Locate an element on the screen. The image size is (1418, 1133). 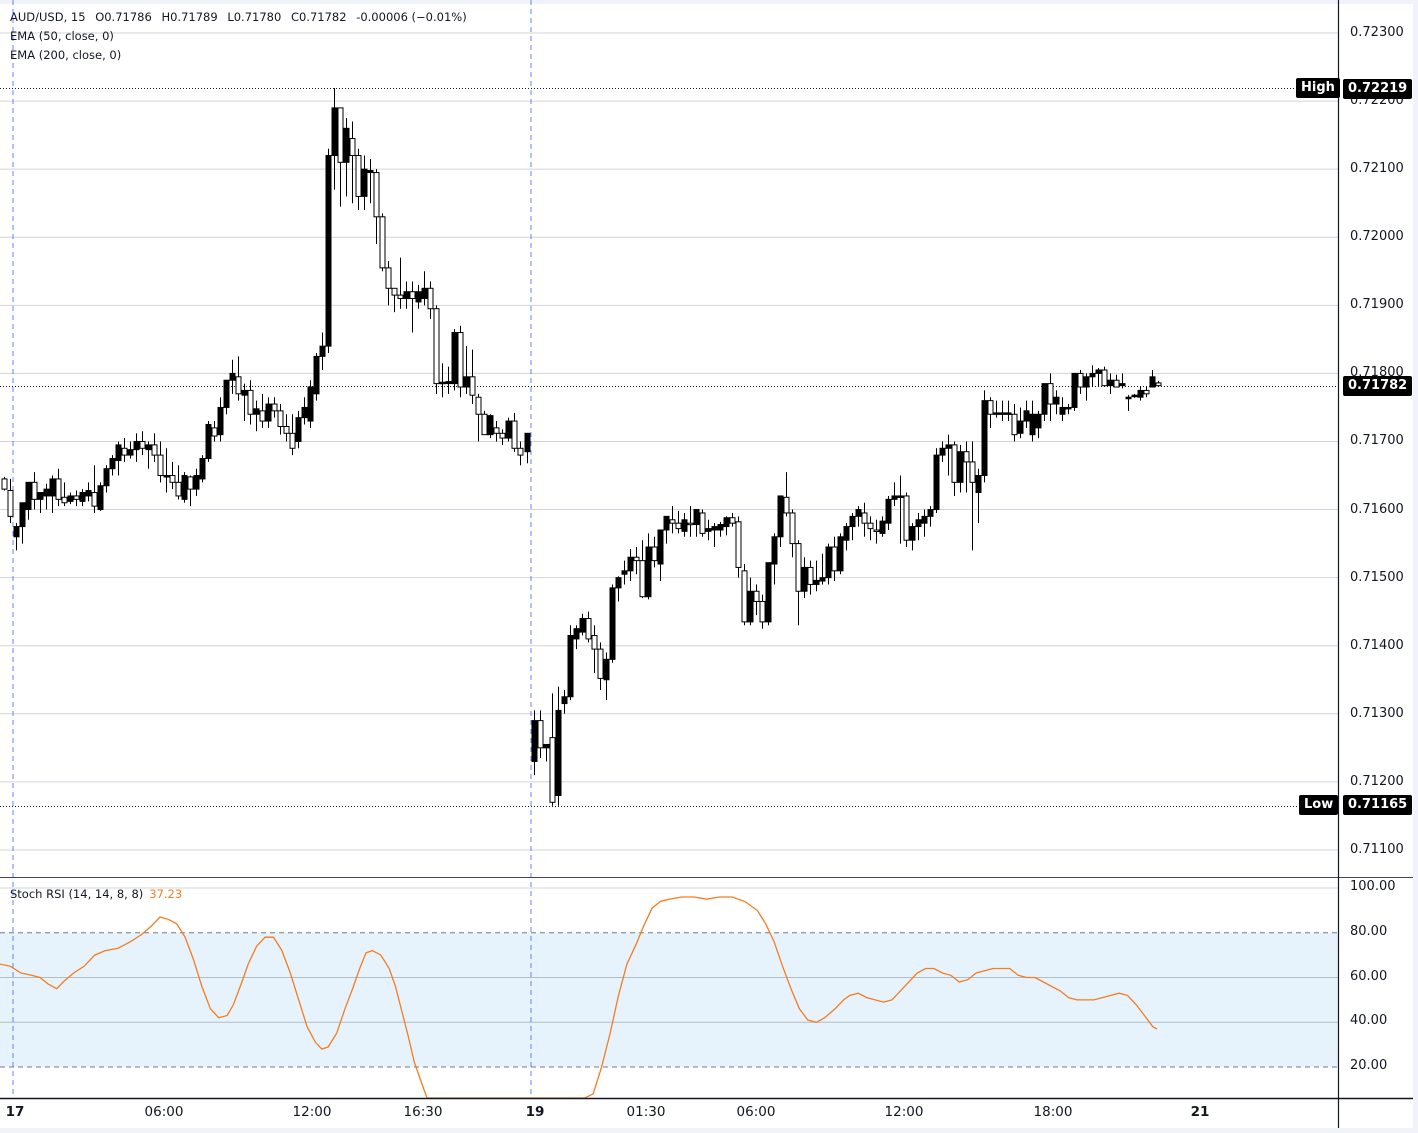
top-strip is located at coordinates (709, 2).